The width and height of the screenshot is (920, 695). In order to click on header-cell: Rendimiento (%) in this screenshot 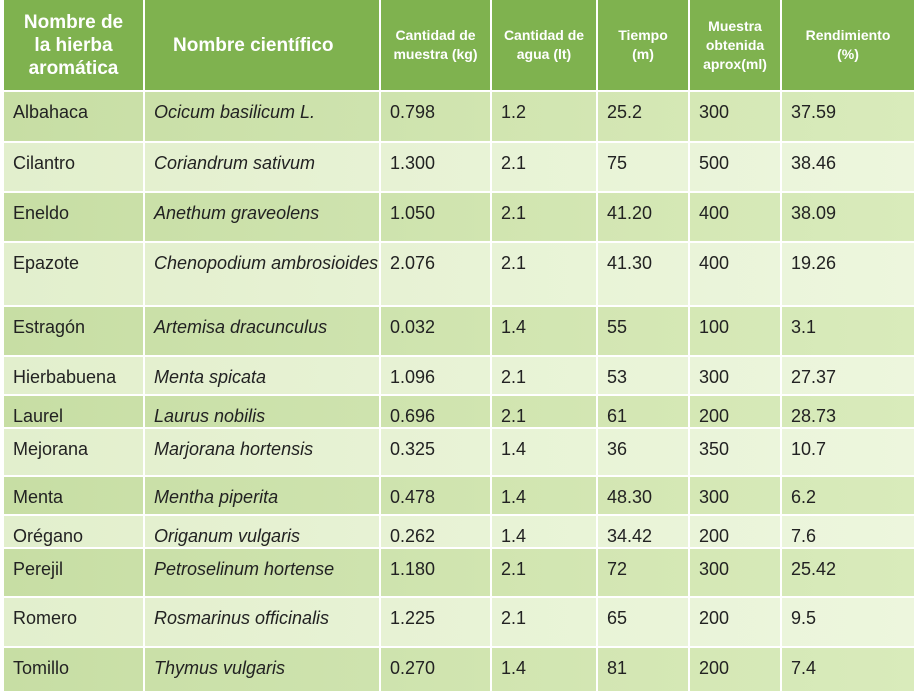, I will do `click(849, 46)`.